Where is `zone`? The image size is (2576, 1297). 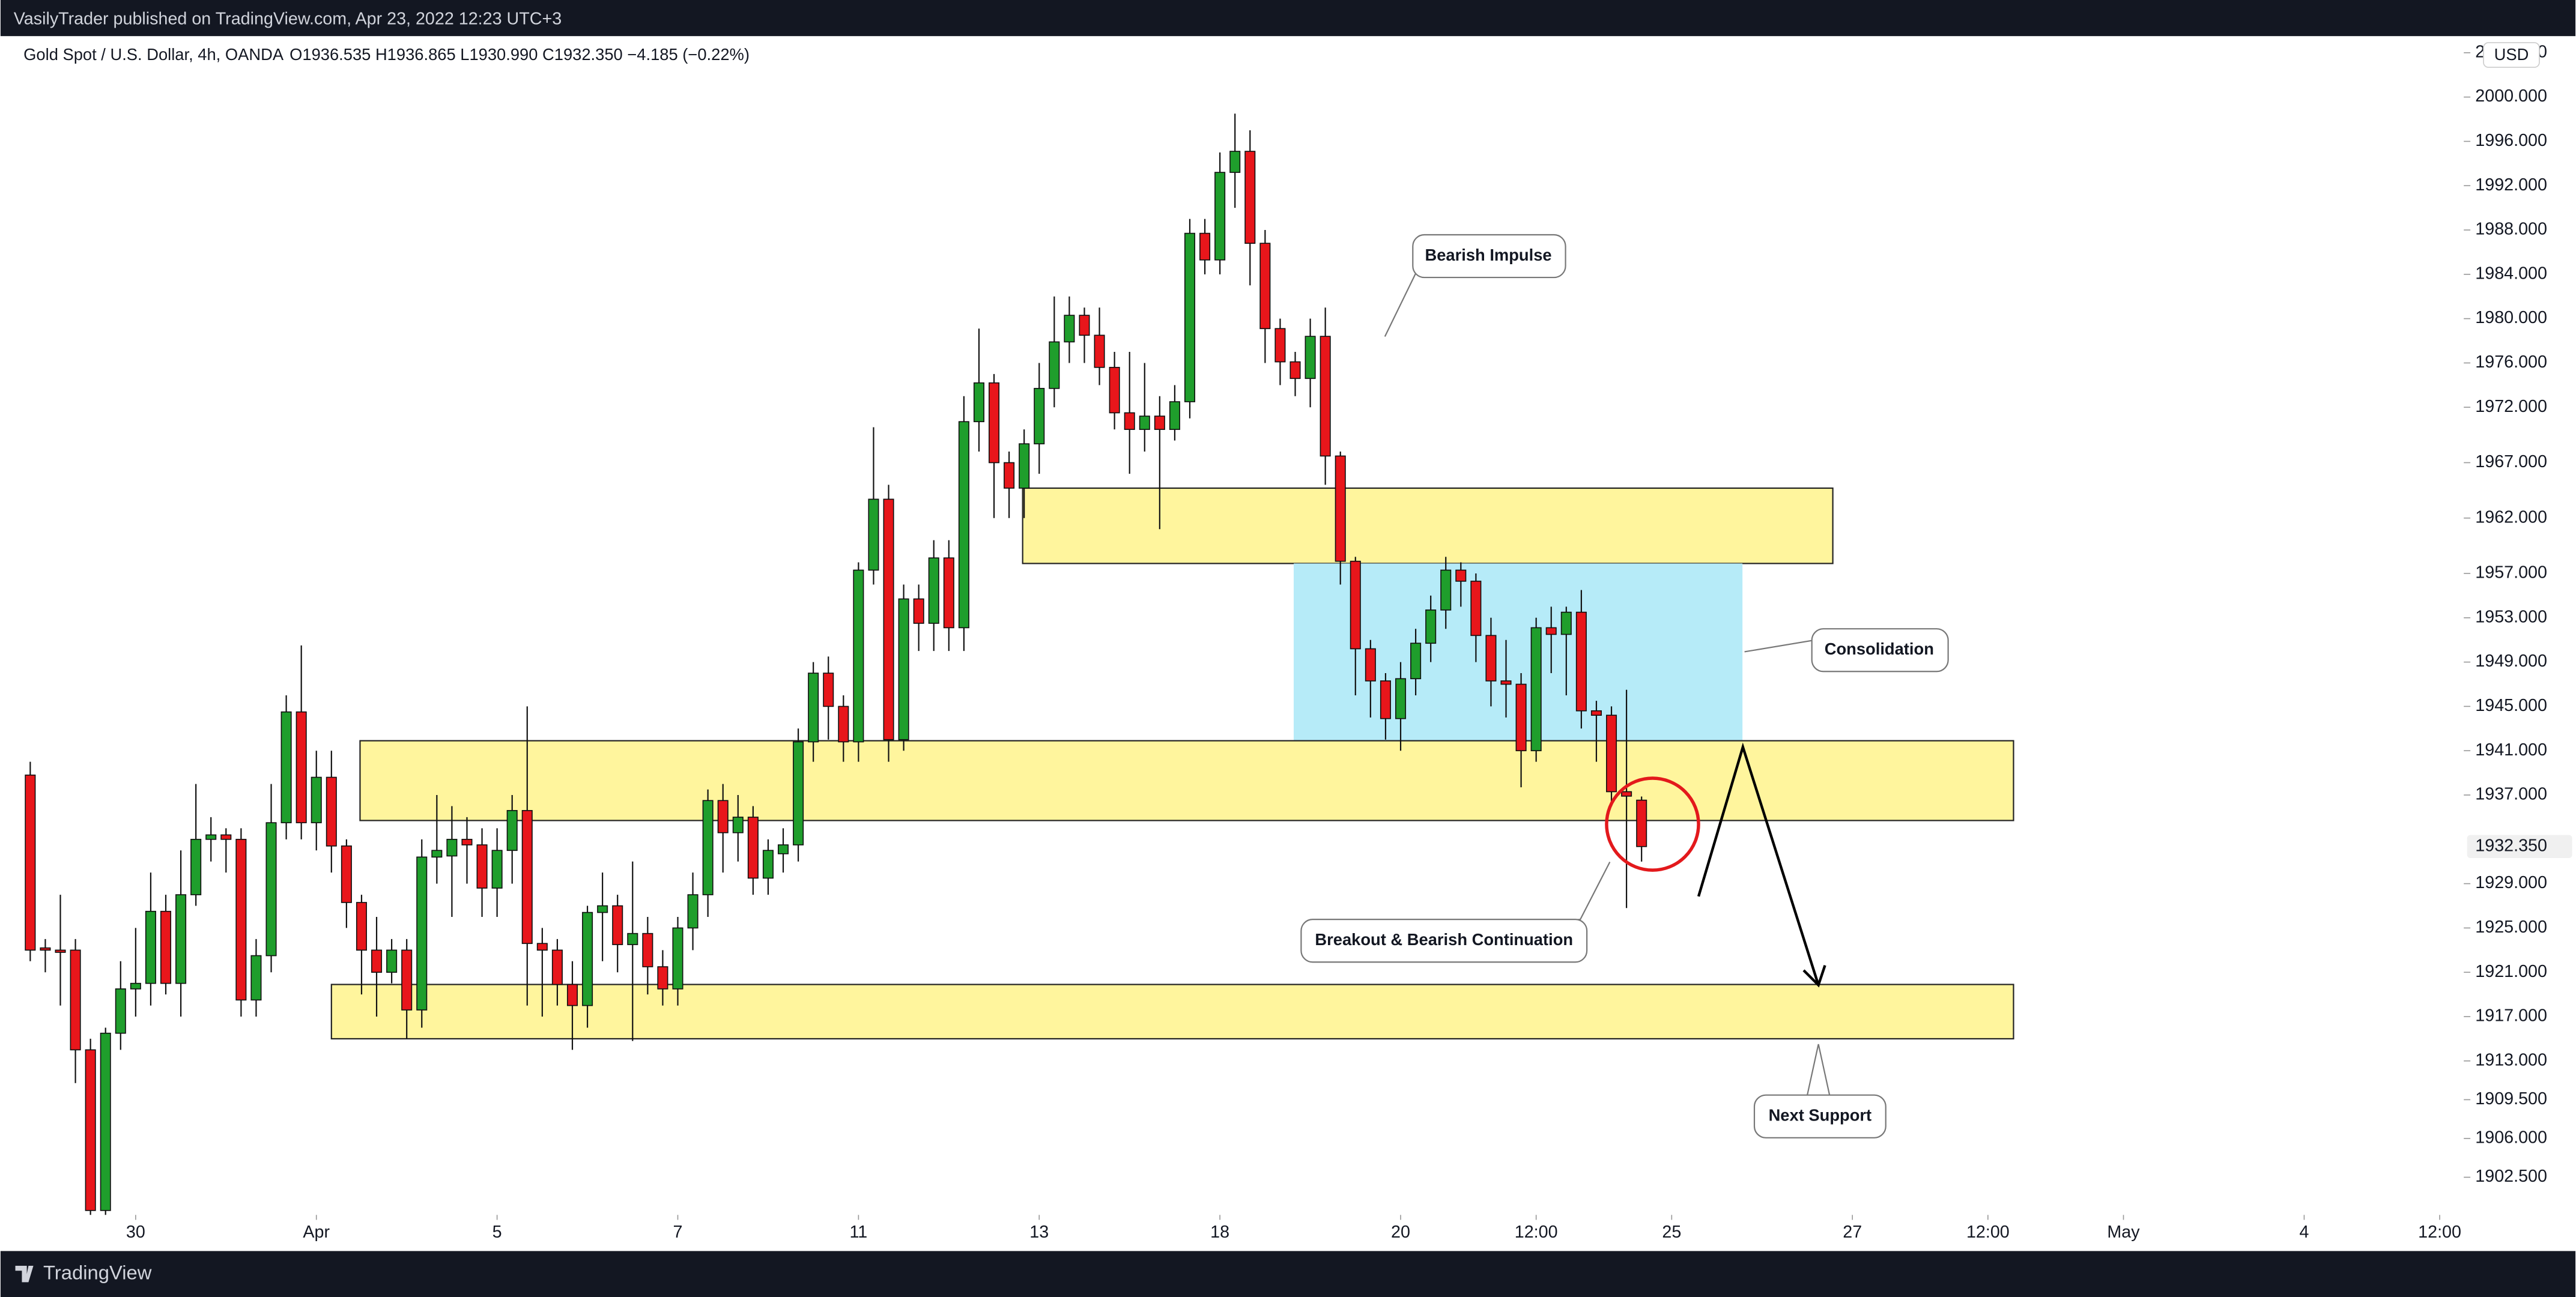 zone is located at coordinates (1186, 780).